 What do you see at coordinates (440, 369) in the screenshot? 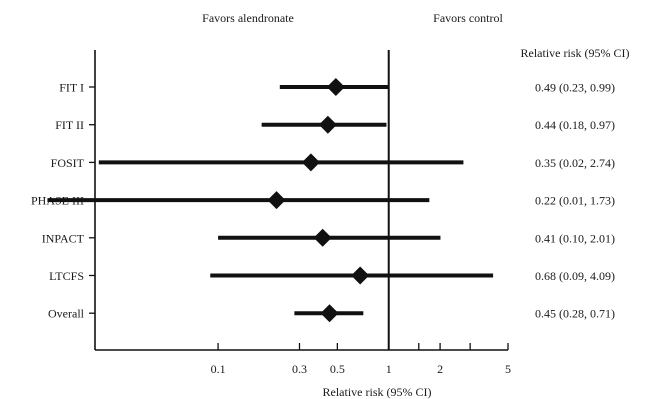
I see `x-tick-label: 2` at bounding box center [440, 369].